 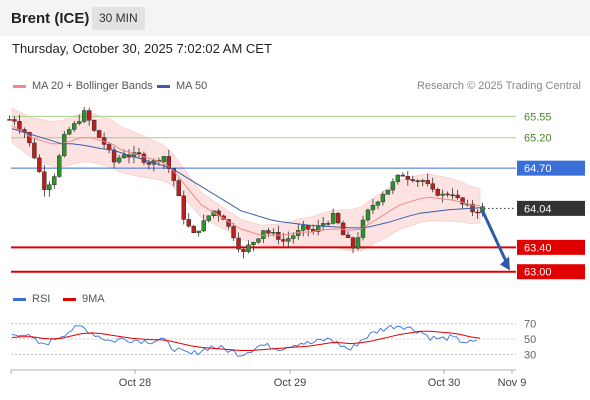 What do you see at coordinates (498, 86) in the screenshot?
I see `research-credit: Research © 2025 Trading Central` at bounding box center [498, 86].